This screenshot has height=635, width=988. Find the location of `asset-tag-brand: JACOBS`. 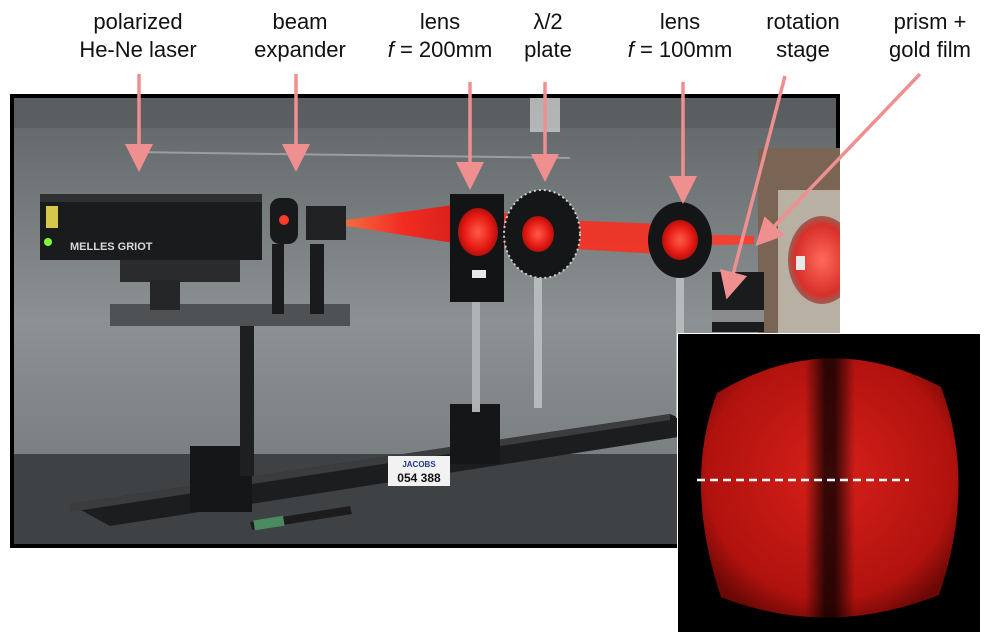

asset-tag-brand: JACOBS is located at coordinates (419, 464).